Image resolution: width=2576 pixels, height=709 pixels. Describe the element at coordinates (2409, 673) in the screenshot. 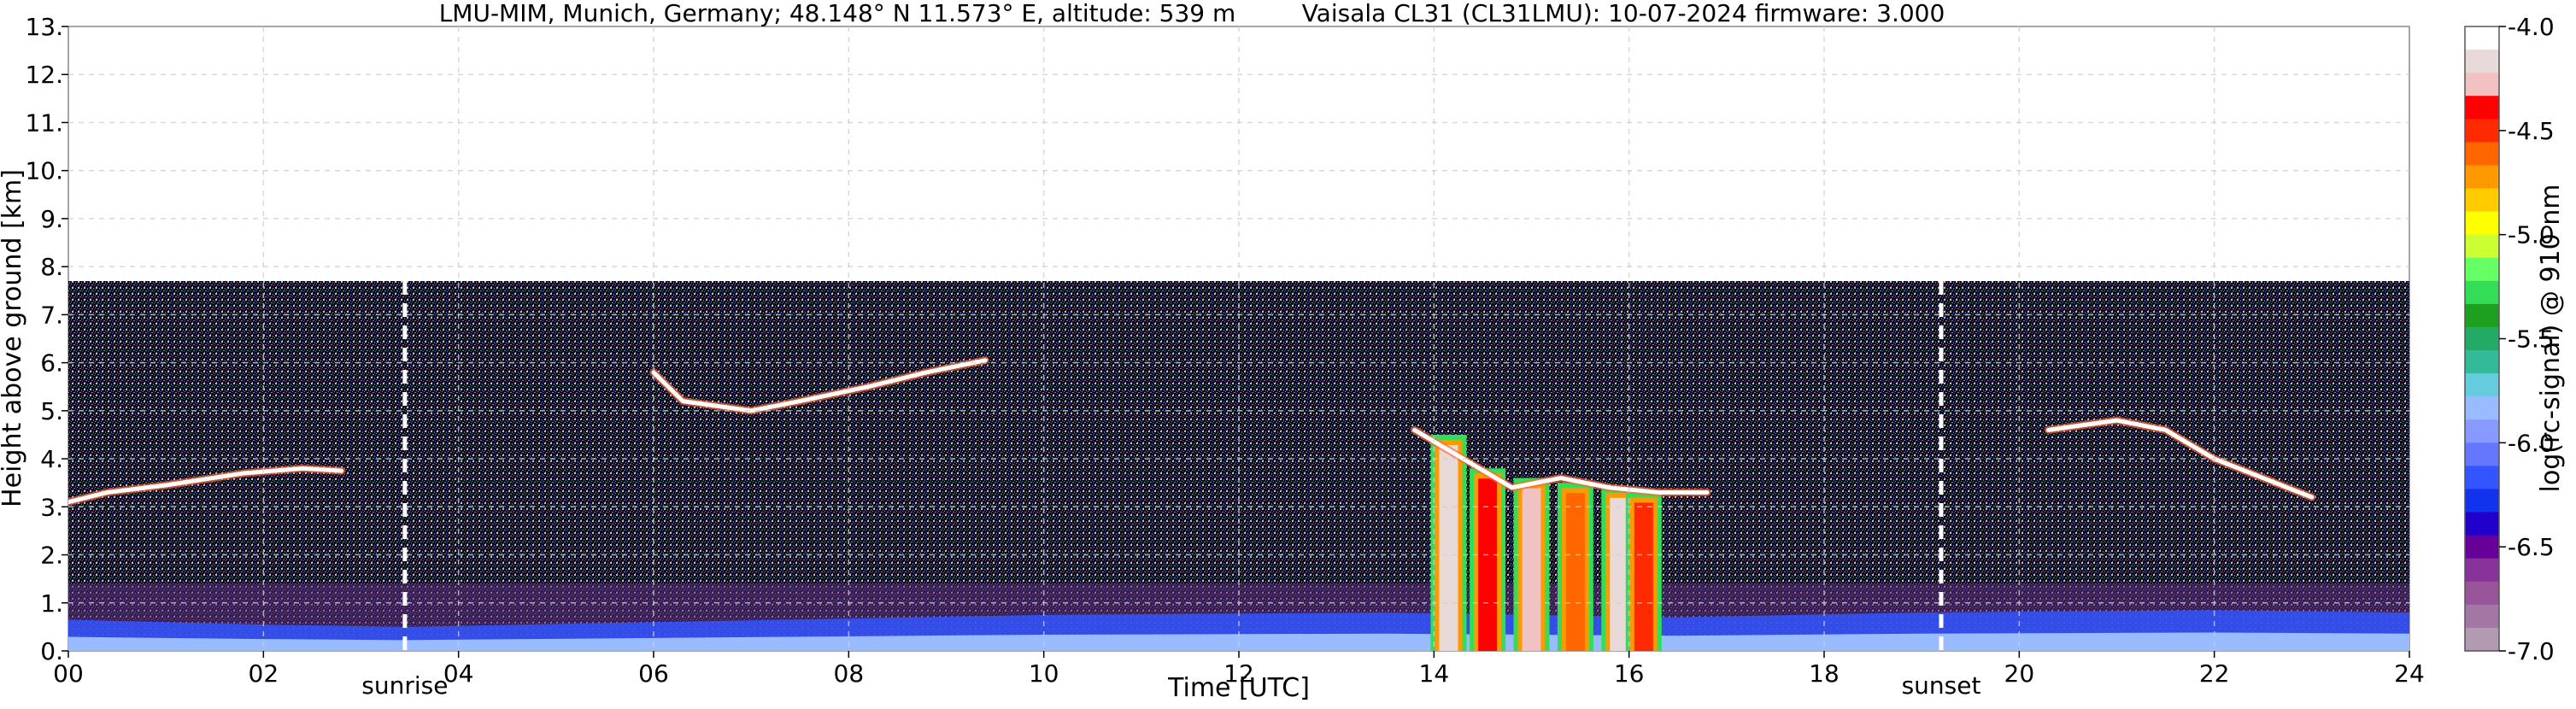

I see `x-tick-label: 24` at that location.